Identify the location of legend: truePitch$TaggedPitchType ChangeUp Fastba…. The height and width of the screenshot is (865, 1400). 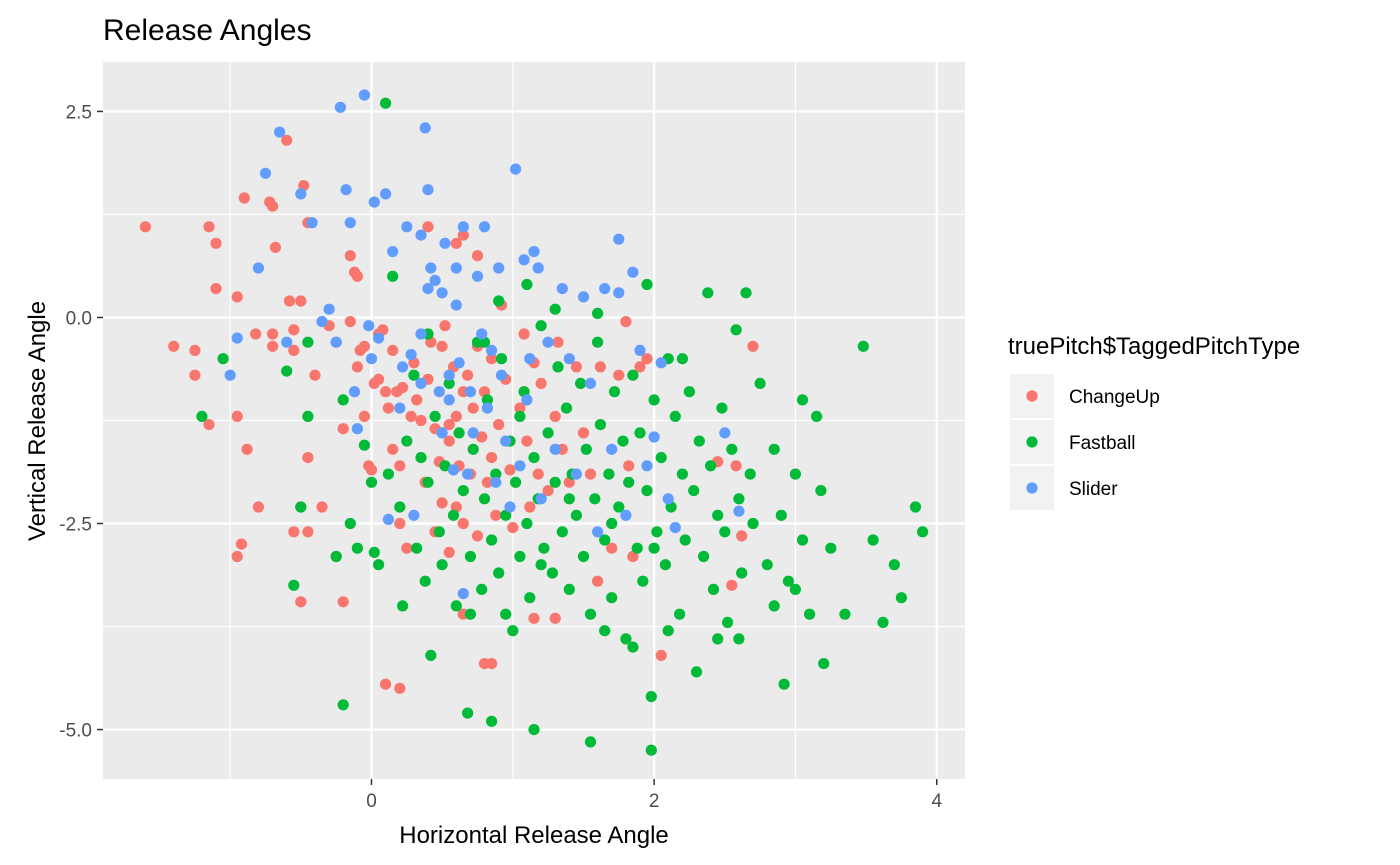
(1154, 421).